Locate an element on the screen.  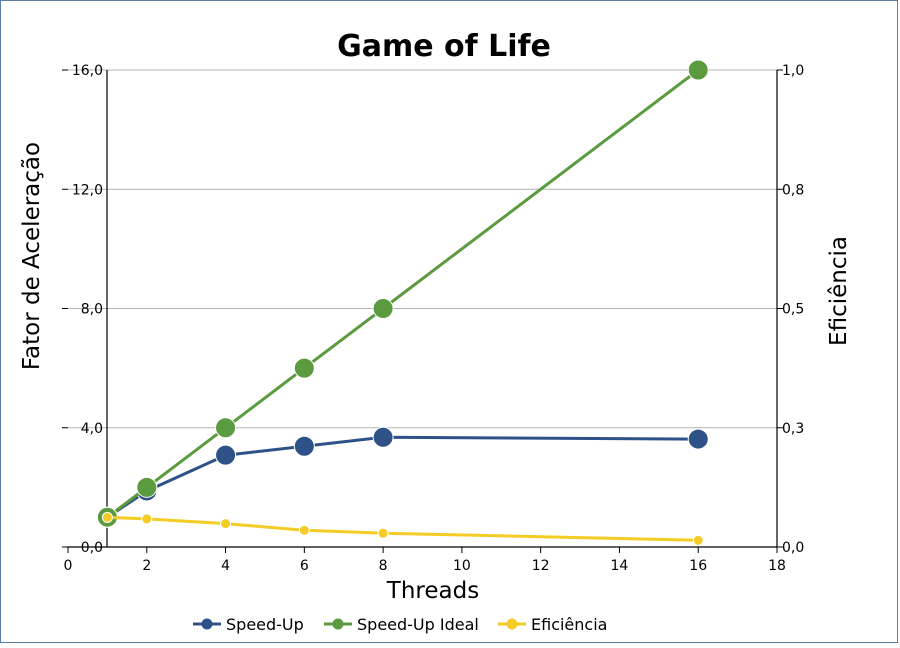
legend-label: Eficiência is located at coordinates (569, 624).